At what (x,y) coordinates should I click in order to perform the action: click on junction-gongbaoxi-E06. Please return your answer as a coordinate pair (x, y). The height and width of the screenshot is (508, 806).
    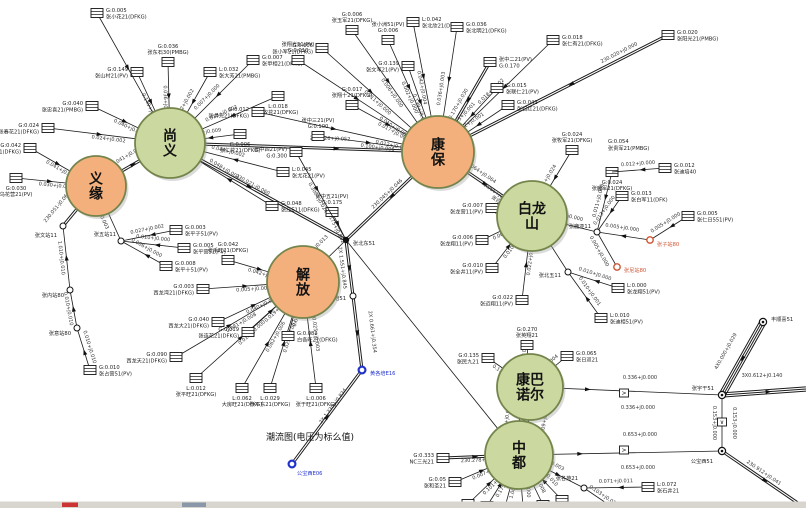
    Looking at the image, I should click on (292, 464).